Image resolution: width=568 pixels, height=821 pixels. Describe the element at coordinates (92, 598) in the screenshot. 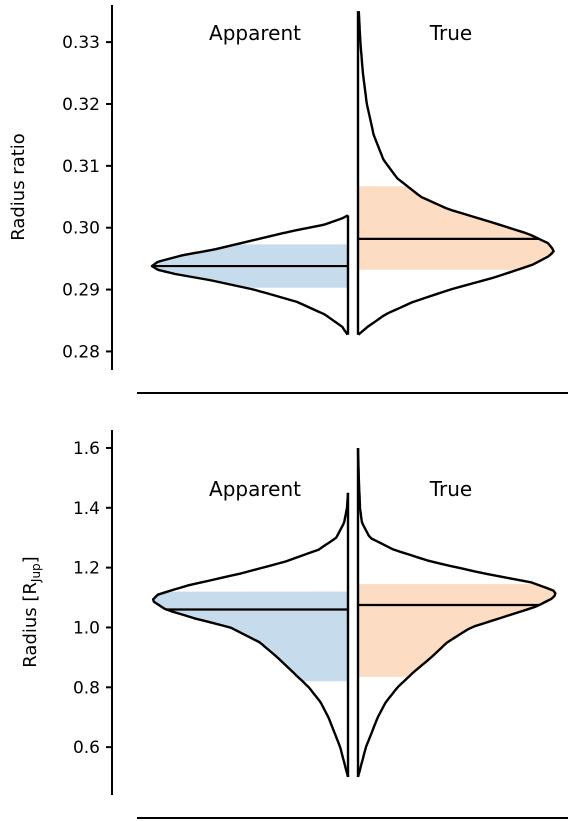

I see `y-ticks: 0.6 0.8 1.0 1.2 1.4 1.6` at that location.